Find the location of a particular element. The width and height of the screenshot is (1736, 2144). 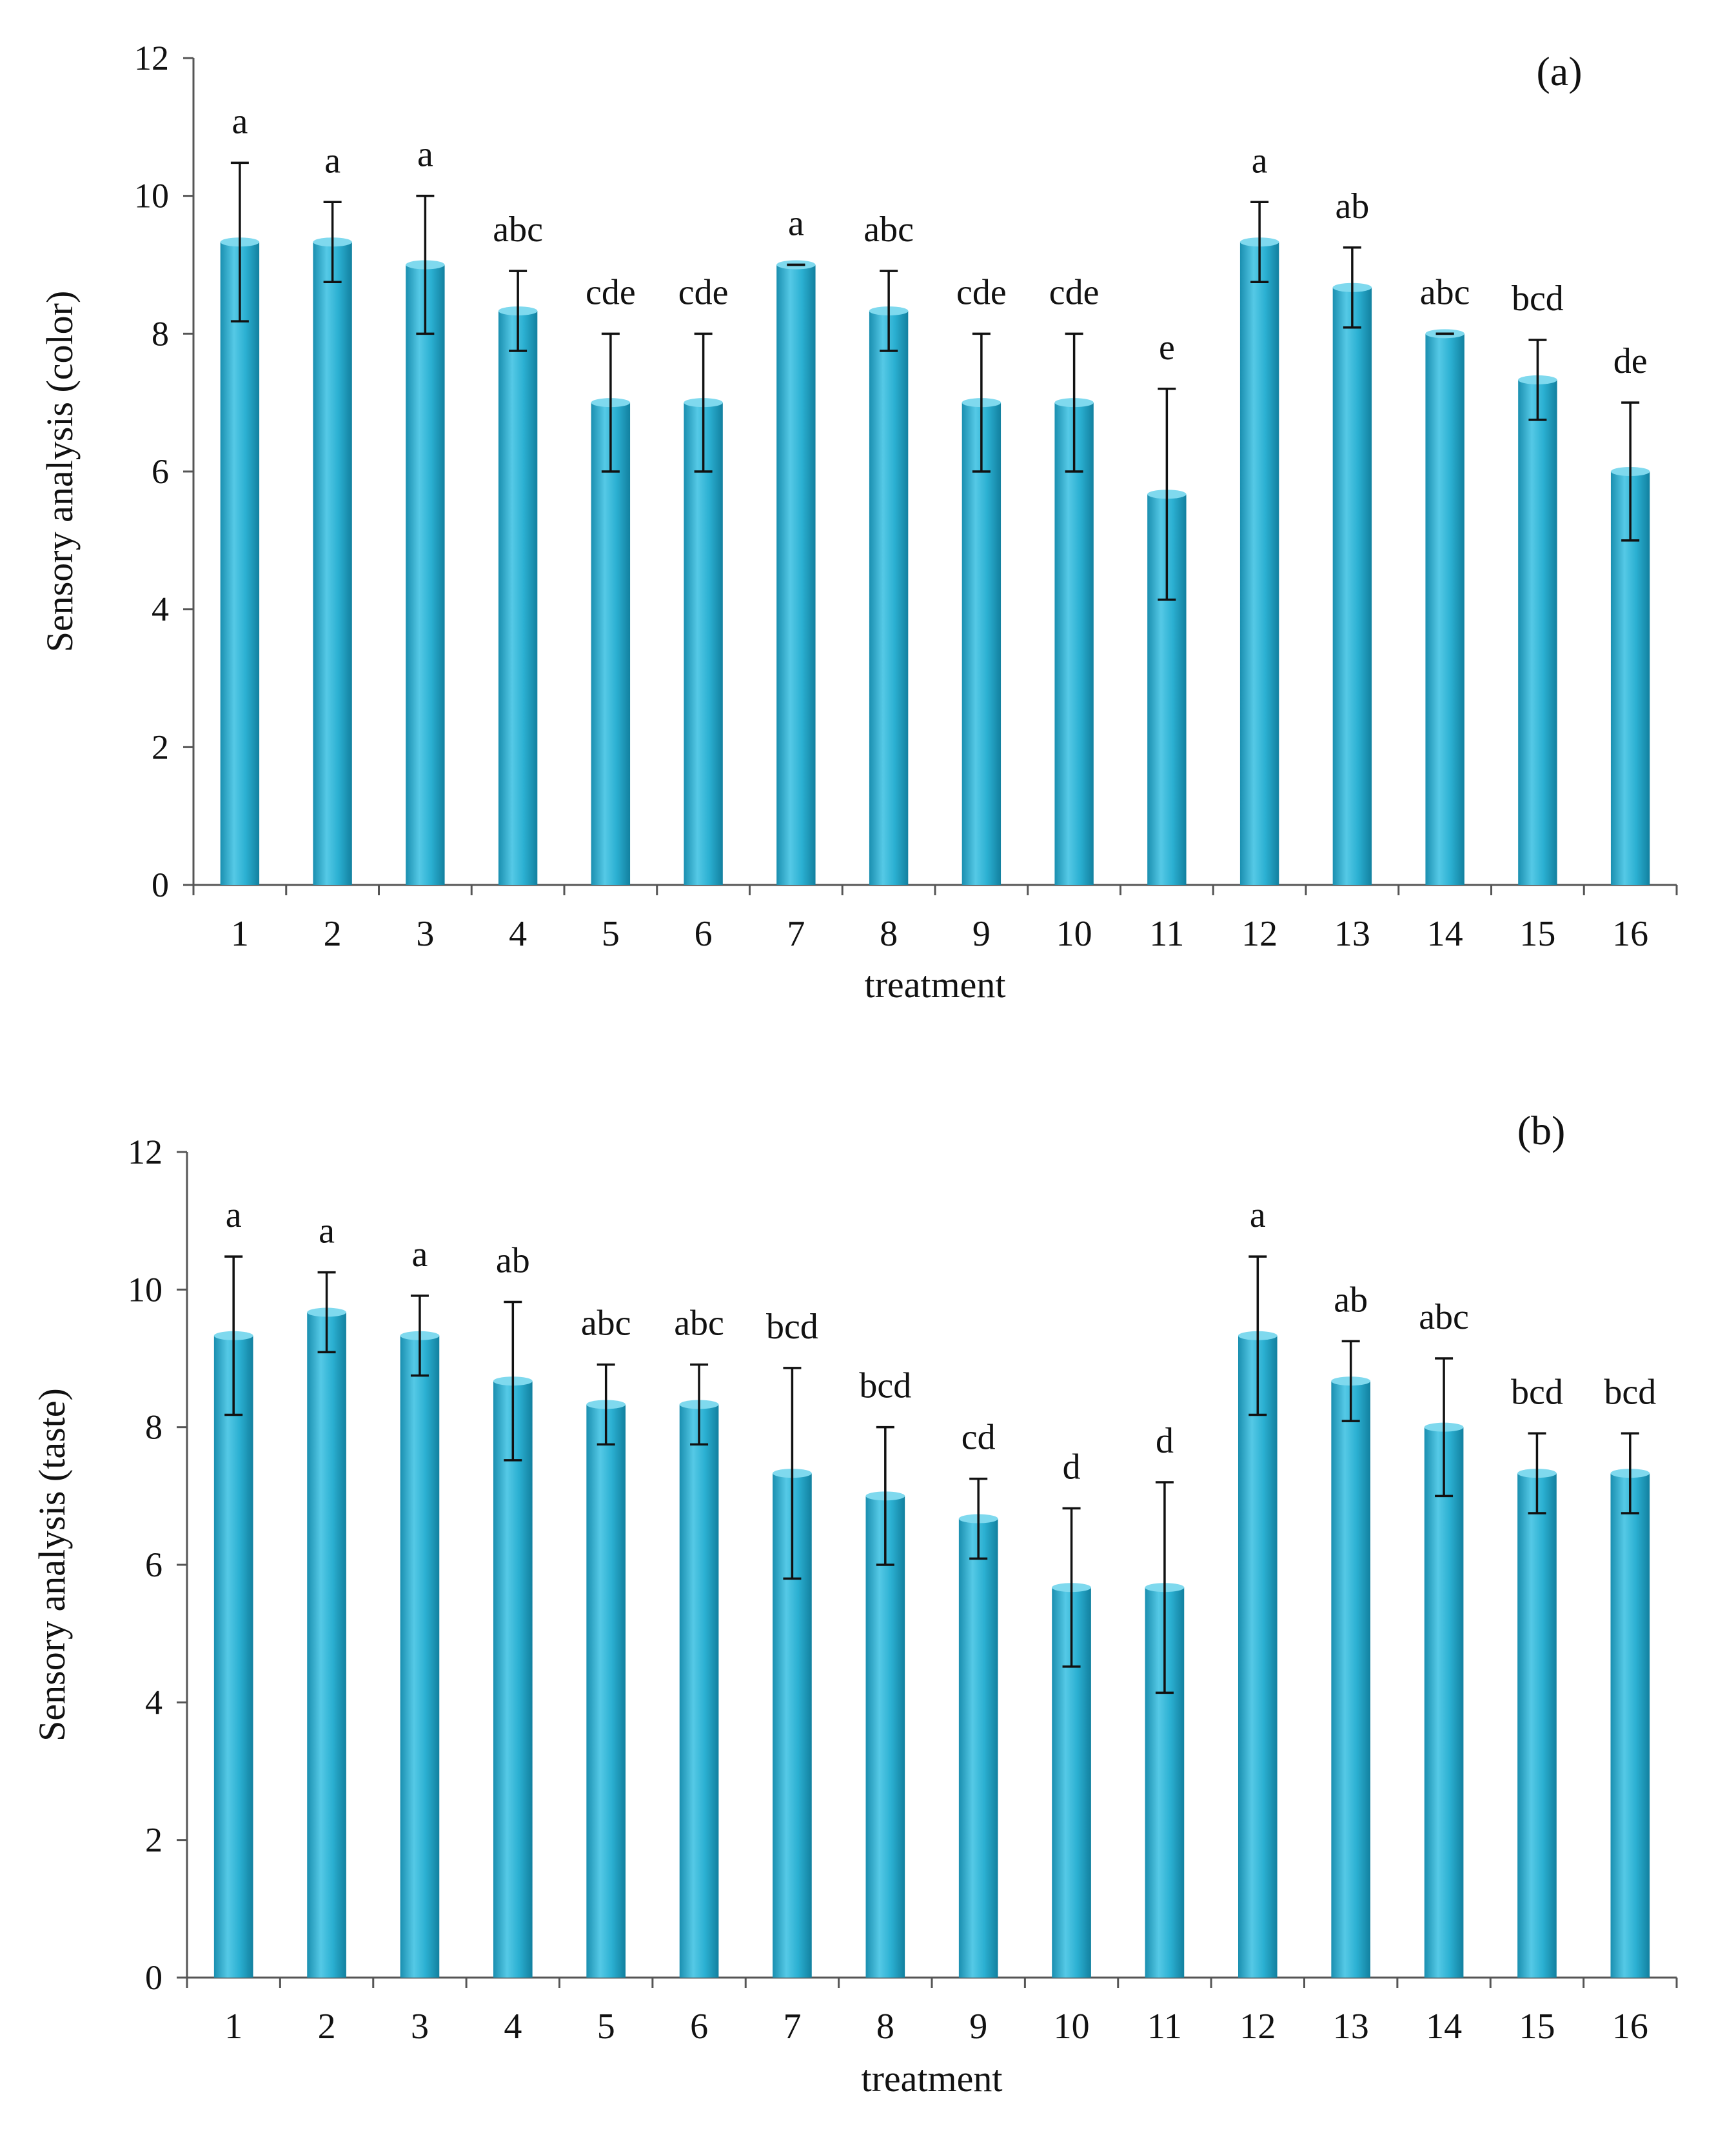

x-tick-label: 13 is located at coordinates (1351, 2027).